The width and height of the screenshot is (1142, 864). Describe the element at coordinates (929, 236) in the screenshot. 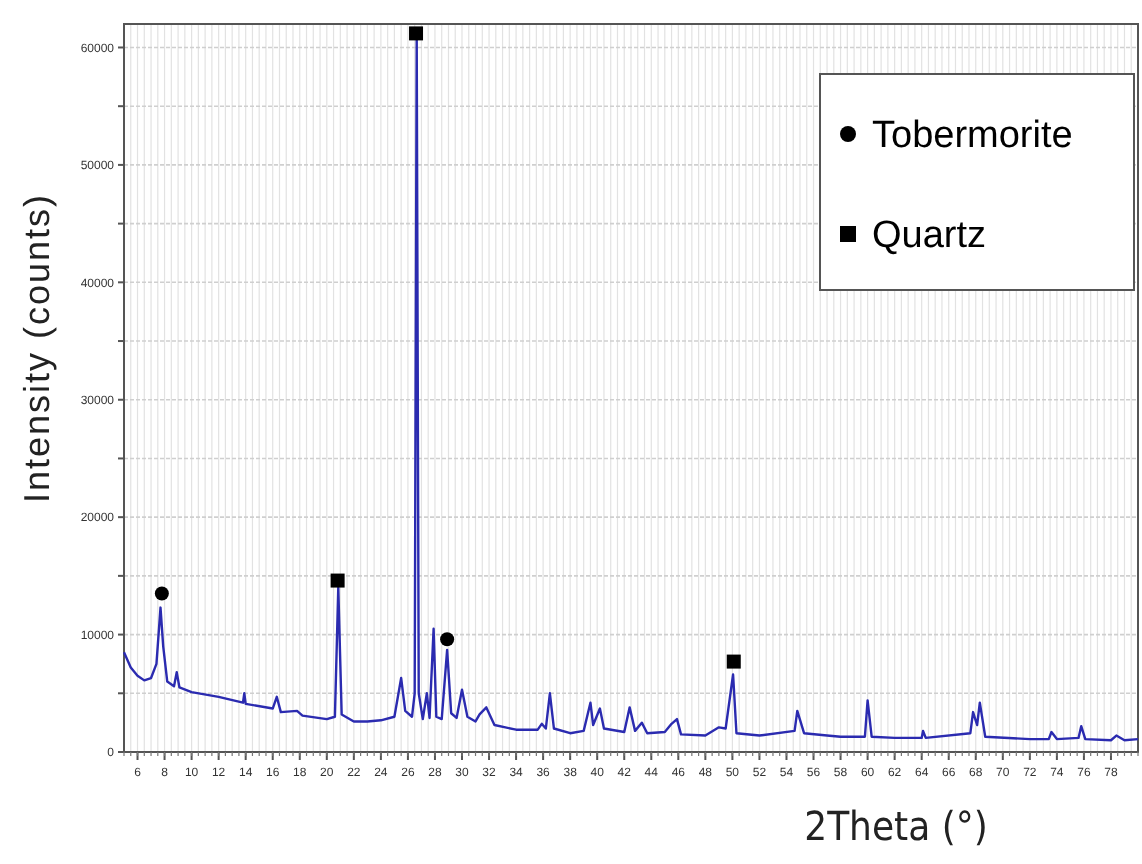

I see `legend-label: Quartz` at that location.